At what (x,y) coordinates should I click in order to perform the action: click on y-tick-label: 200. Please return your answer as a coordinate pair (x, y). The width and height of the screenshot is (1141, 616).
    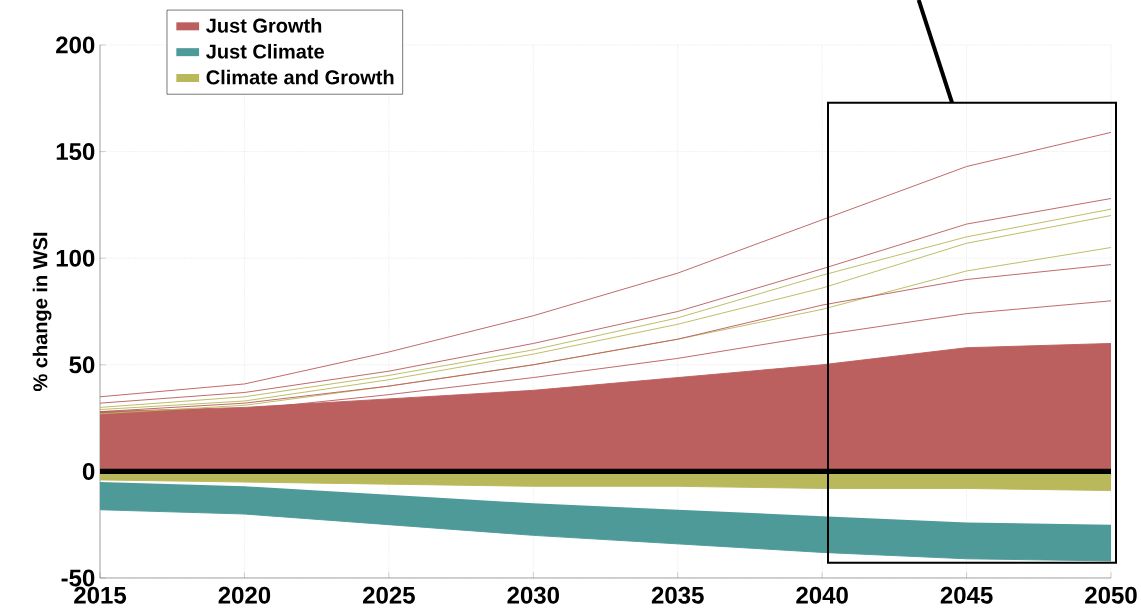
    Looking at the image, I should click on (75, 45).